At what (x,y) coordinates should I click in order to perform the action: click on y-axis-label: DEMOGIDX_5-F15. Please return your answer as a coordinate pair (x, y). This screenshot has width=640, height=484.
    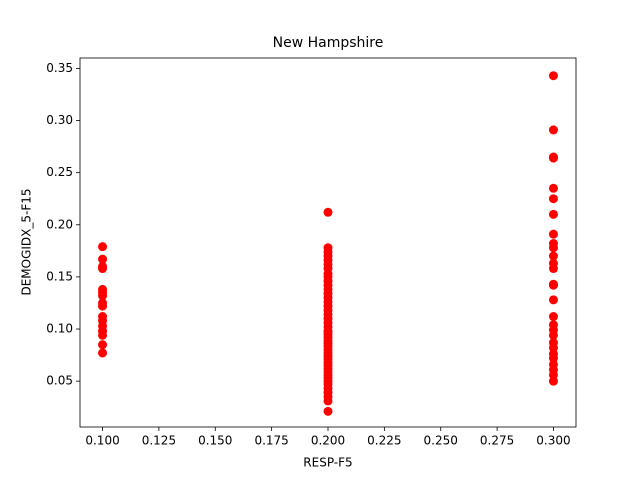
    Looking at the image, I should click on (27, 241).